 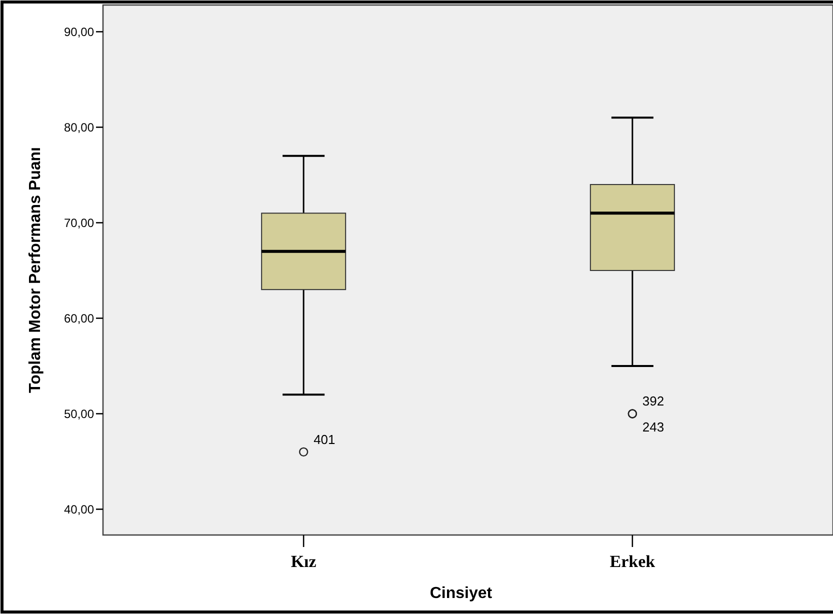 I want to click on y-tick-label: 50,00, so click(x=79, y=413).